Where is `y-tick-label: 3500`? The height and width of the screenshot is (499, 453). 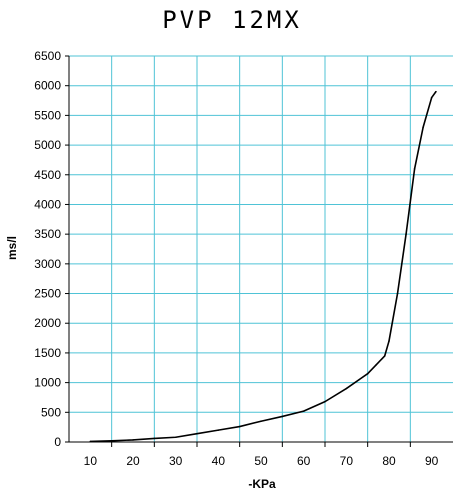
y-tick-label: 3500 is located at coordinates (47, 234).